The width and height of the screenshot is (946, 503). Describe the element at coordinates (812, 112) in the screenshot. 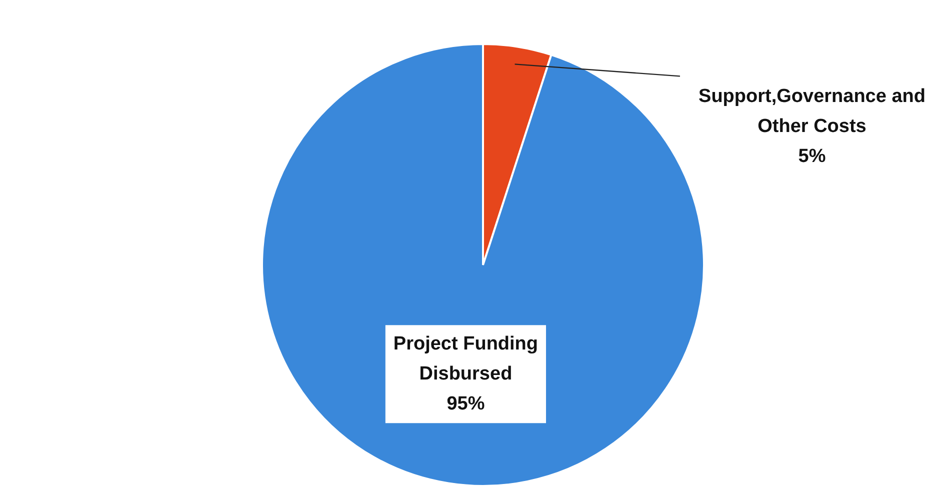

I see `slice-label: Support,Governance and Other Costs` at that location.